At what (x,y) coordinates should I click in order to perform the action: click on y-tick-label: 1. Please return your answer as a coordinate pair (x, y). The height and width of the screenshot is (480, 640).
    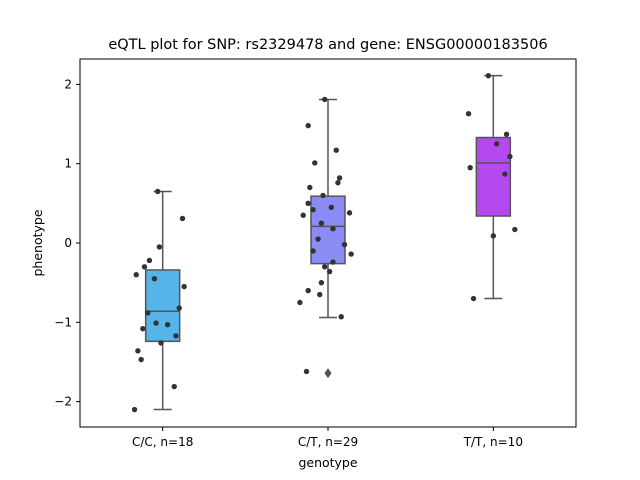
    Looking at the image, I should click on (68, 164).